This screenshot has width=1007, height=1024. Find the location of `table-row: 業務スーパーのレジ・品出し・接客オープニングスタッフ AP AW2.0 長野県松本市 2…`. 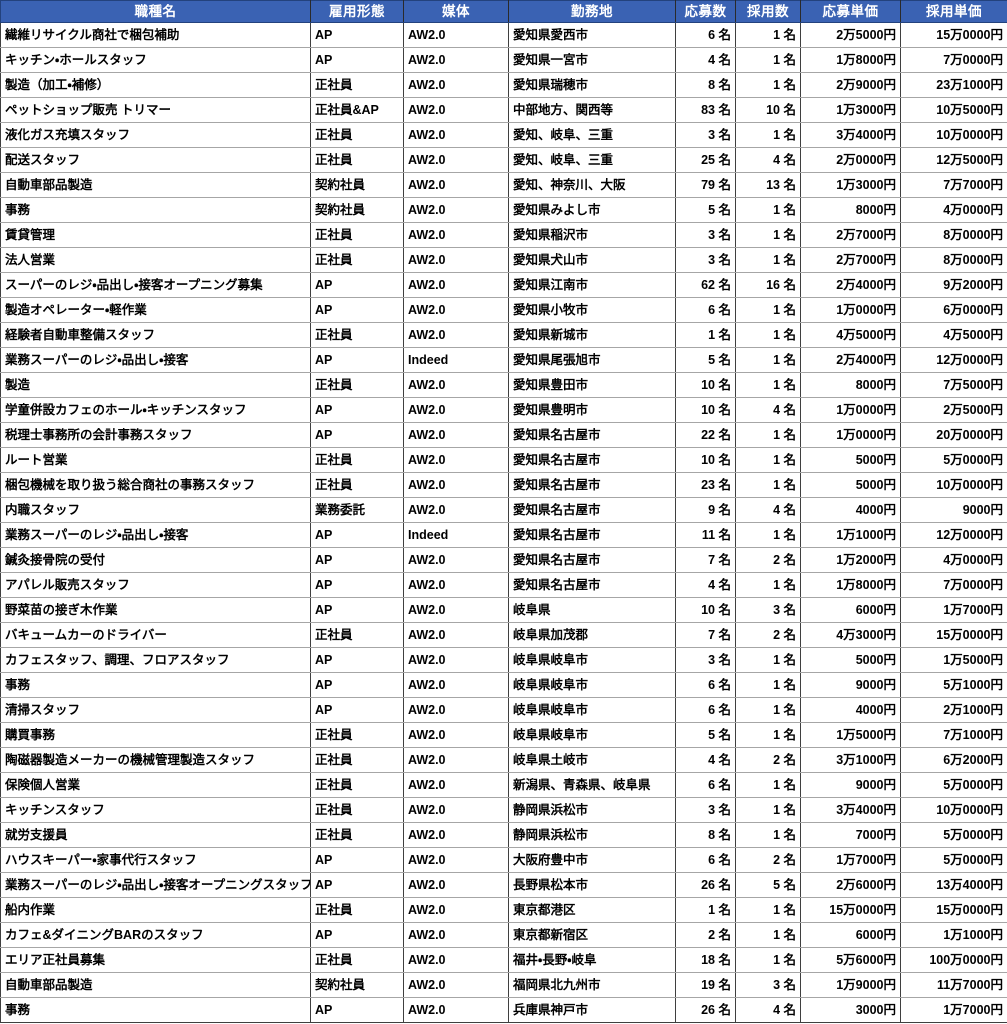

table-row: 業務スーパーのレジ・品出し・接客オープニングスタッフ AP AW2.0 長野県松本市 2… is located at coordinates (503, 885).